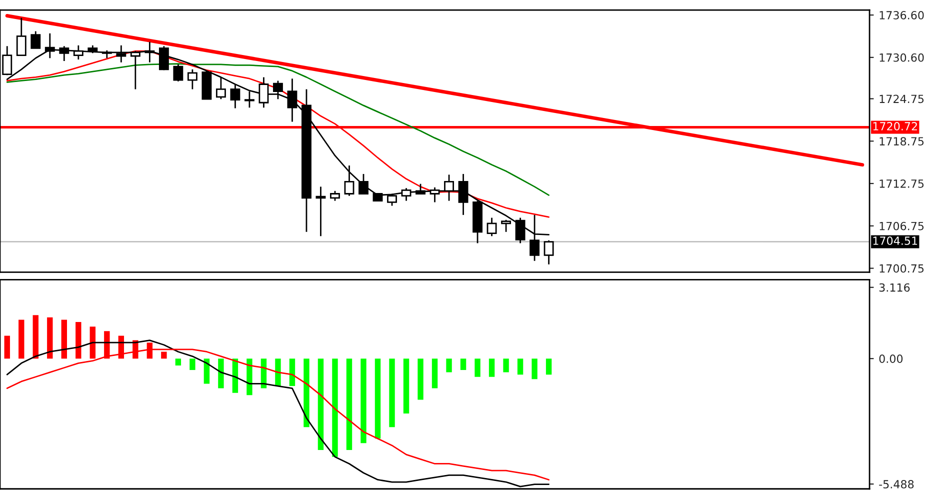  Describe the element at coordinates (902, 141) in the screenshot. I see `y-tick-label: 1718.75` at that location.